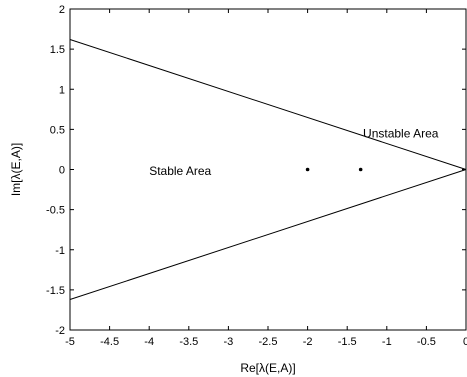 The width and height of the screenshot is (467, 377). Describe the element at coordinates (387, 342) in the screenshot. I see `x-tick-label: -1` at that location.